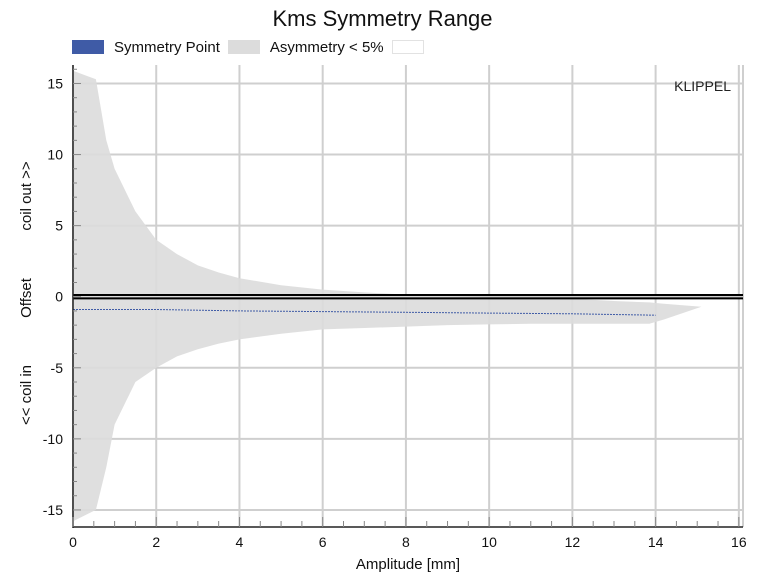  What do you see at coordinates (88, 47) in the screenshot?
I see `legend-swatch-symmetry-point` at bounding box center [88, 47].